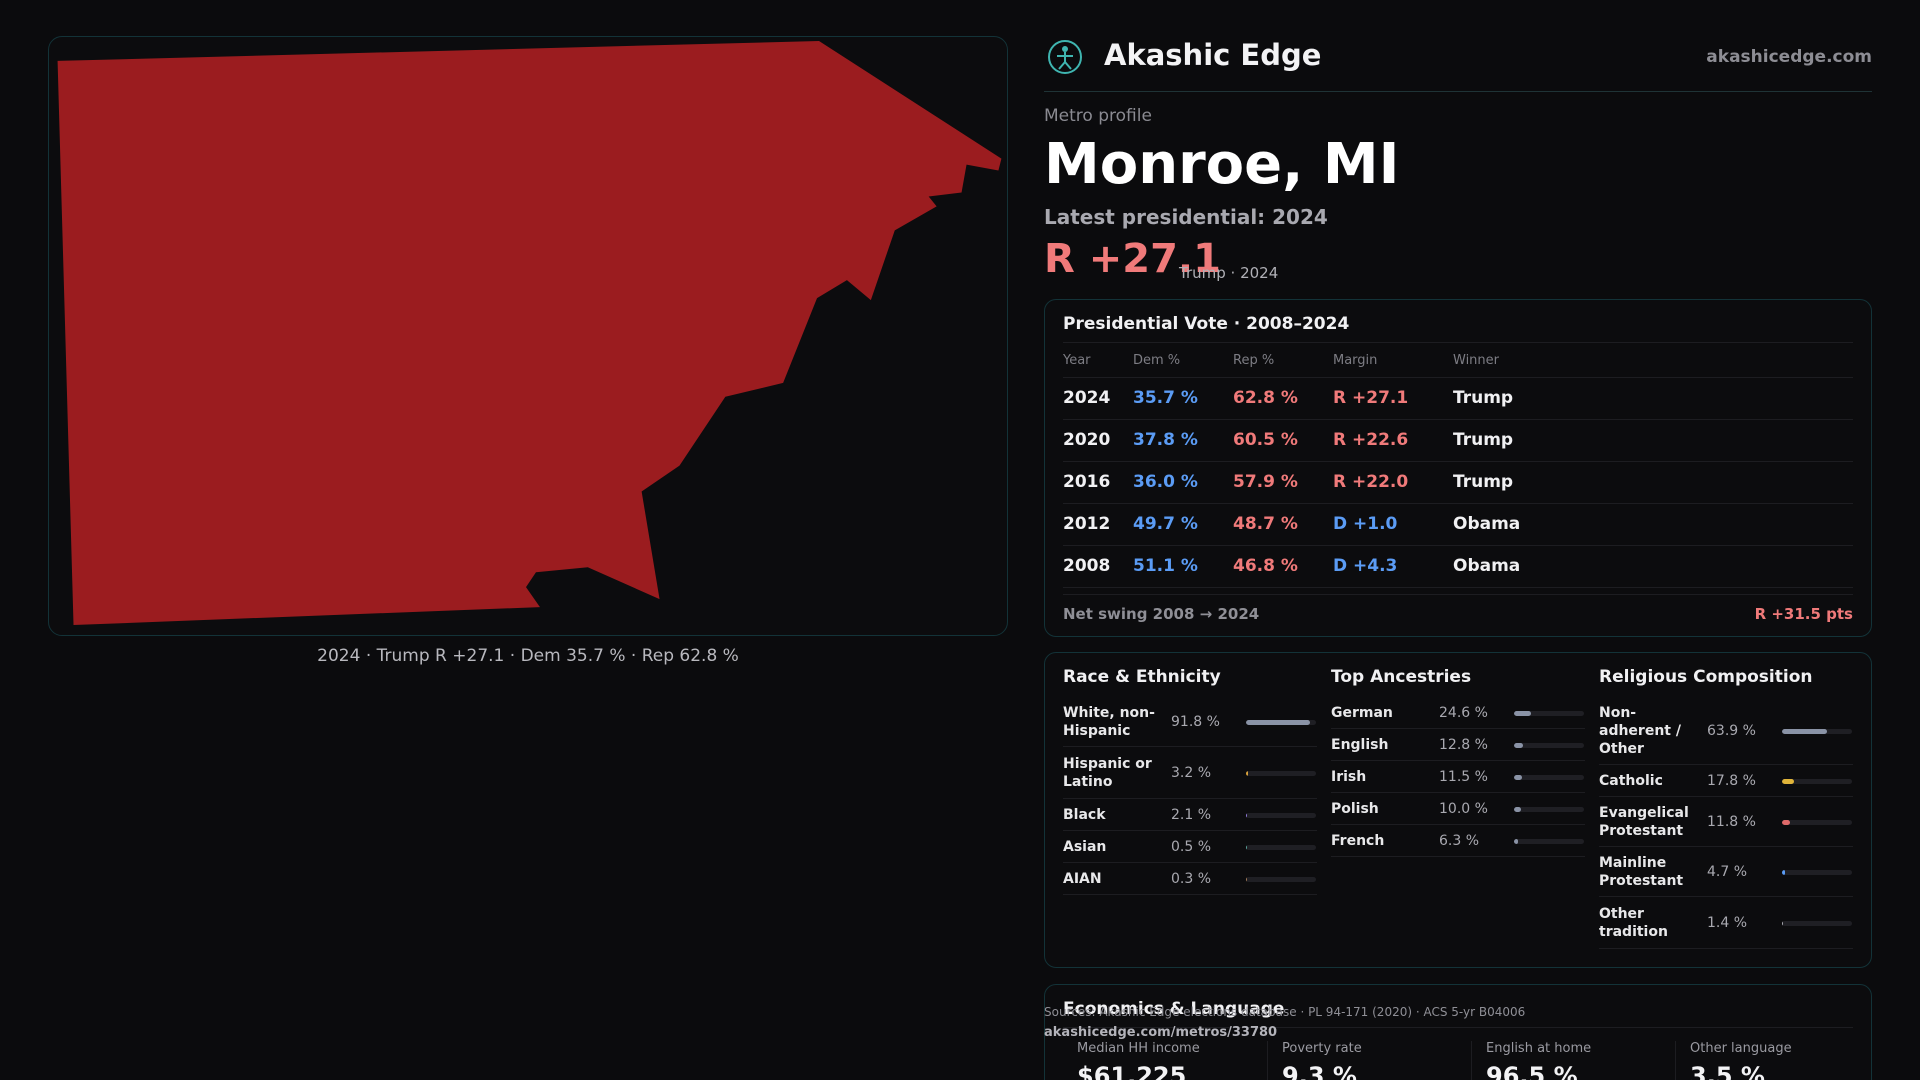  What do you see at coordinates (1322, 1048) in the screenshot?
I see `econ-stat-label: Poverty rate` at bounding box center [1322, 1048].